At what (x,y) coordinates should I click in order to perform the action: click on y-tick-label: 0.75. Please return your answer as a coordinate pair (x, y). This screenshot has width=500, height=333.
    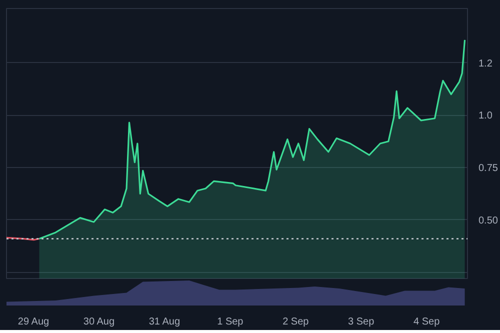
    Looking at the image, I should click on (488, 168).